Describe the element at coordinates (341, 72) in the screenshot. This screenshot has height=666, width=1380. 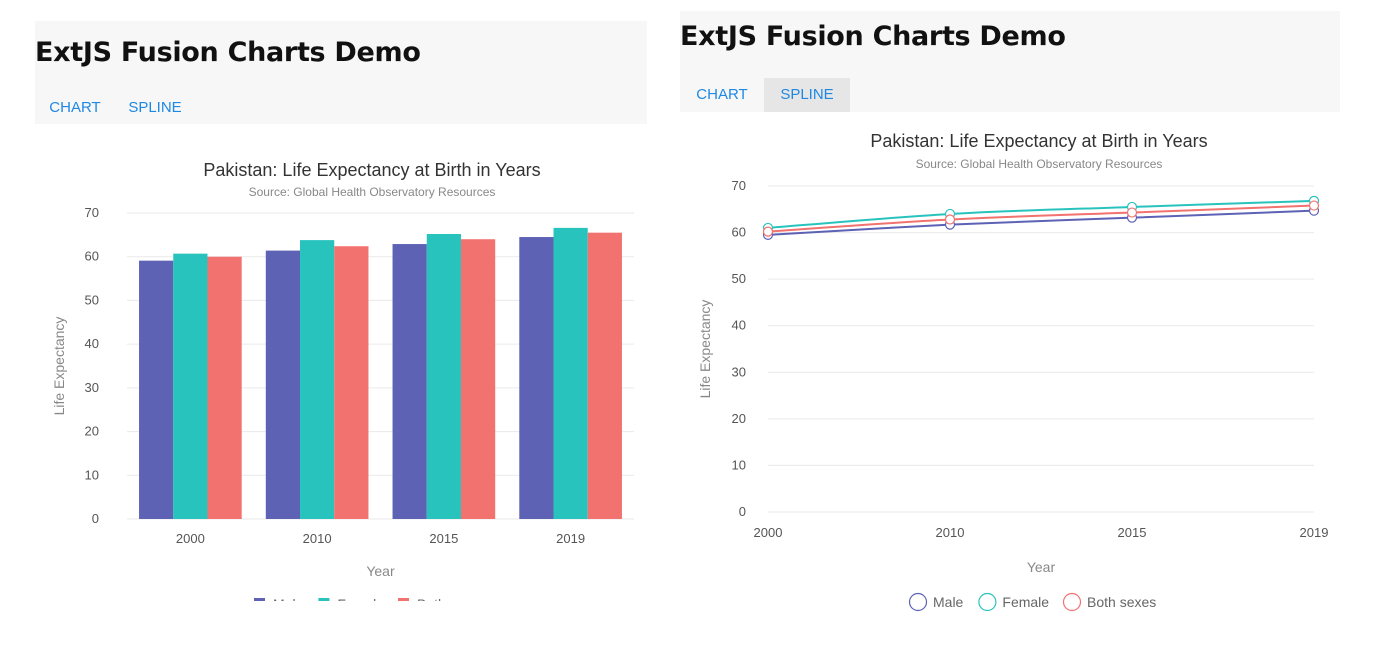
I see `left-panel-header: ExtJS Fusion Charts Demo CHART SPLINE` at that location.